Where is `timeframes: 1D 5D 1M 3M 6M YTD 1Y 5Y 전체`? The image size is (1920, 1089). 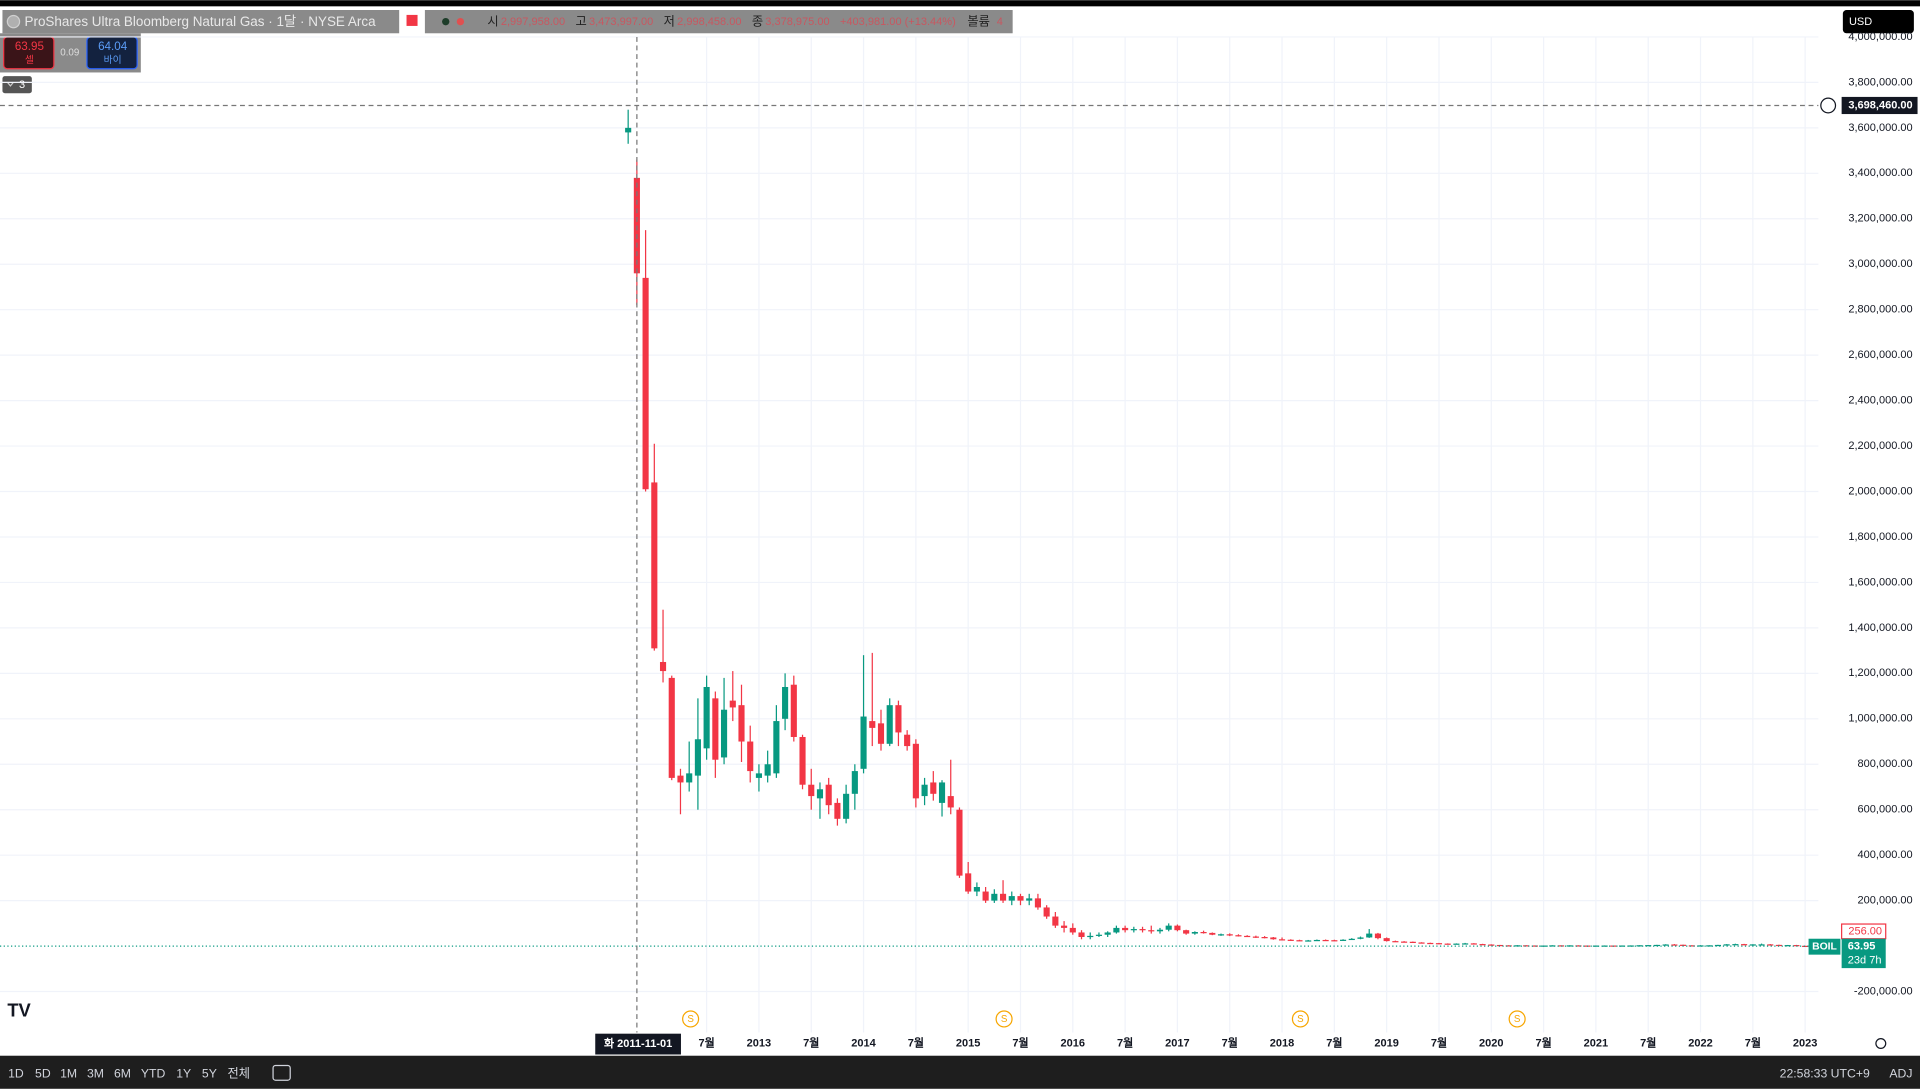
timeframes: 1D 5D 1M 3M 6M YTD 1Y 5Y 전체 is located at coordinates (129, 1073).